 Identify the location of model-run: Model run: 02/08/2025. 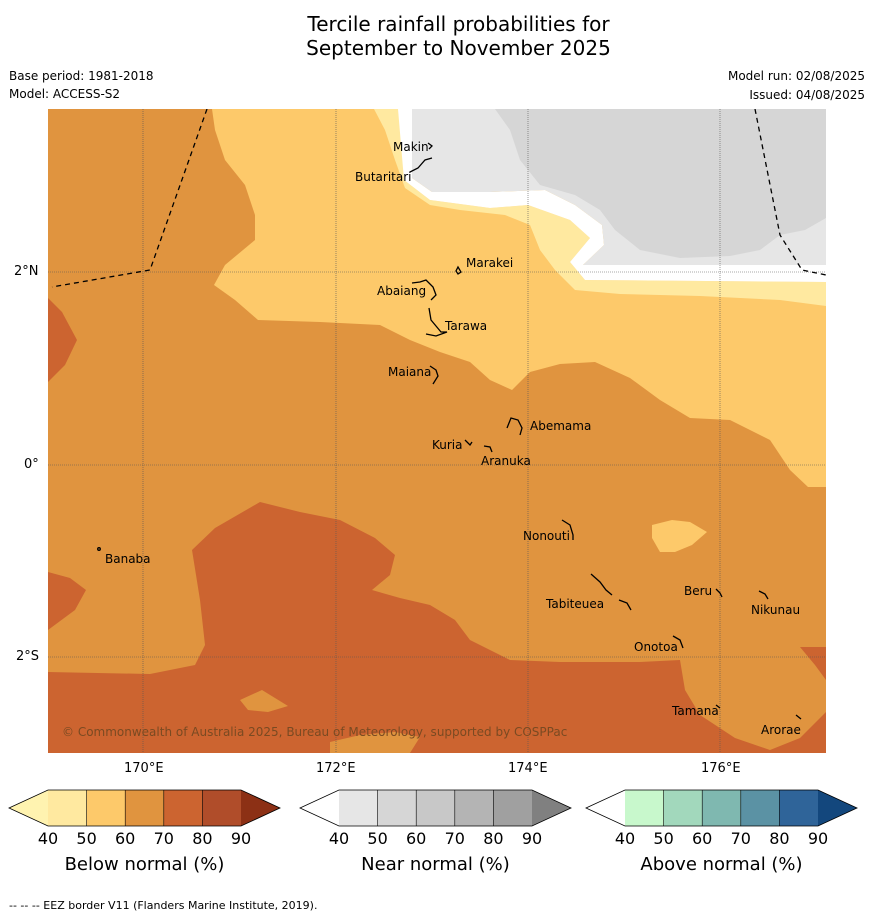
(796, 76).